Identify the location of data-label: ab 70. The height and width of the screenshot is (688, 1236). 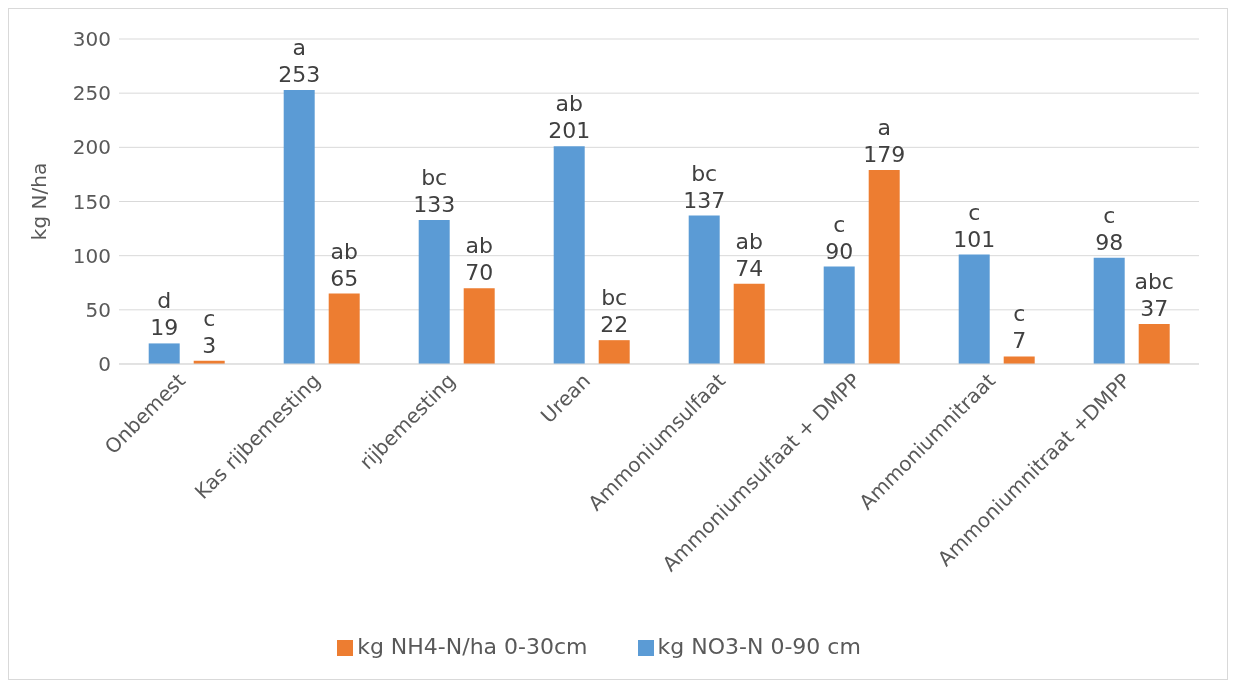
(479, 259).